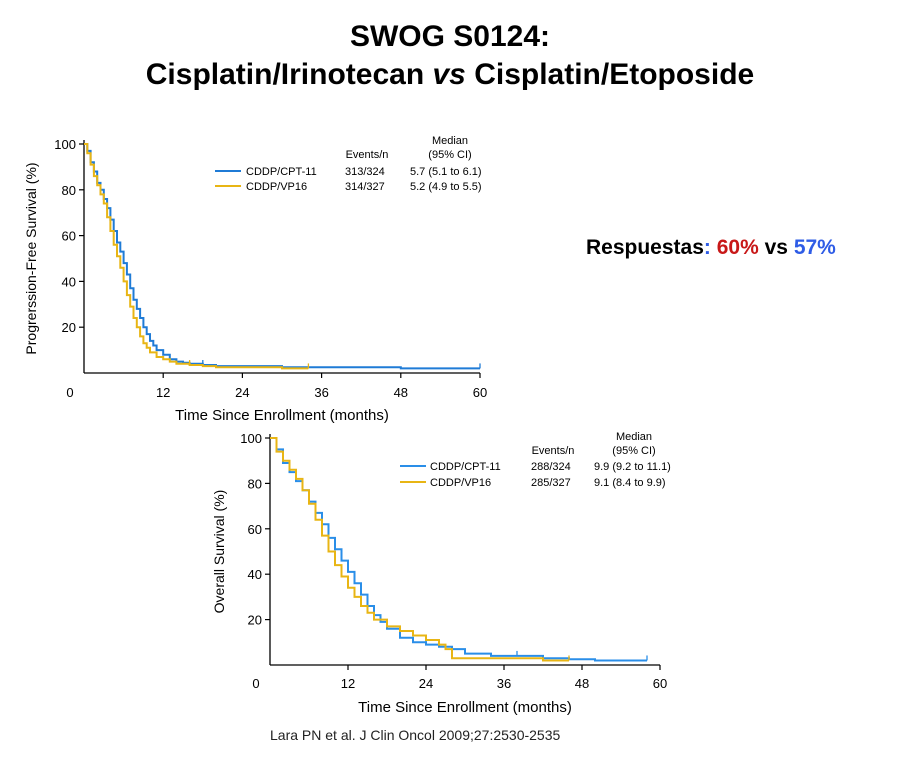 The width and height of the screenshot is (900, 762). Describe the element at coordinates (551, 483) in the screenshot. I see `chart2-legend-events-2: 285/327` at that location.